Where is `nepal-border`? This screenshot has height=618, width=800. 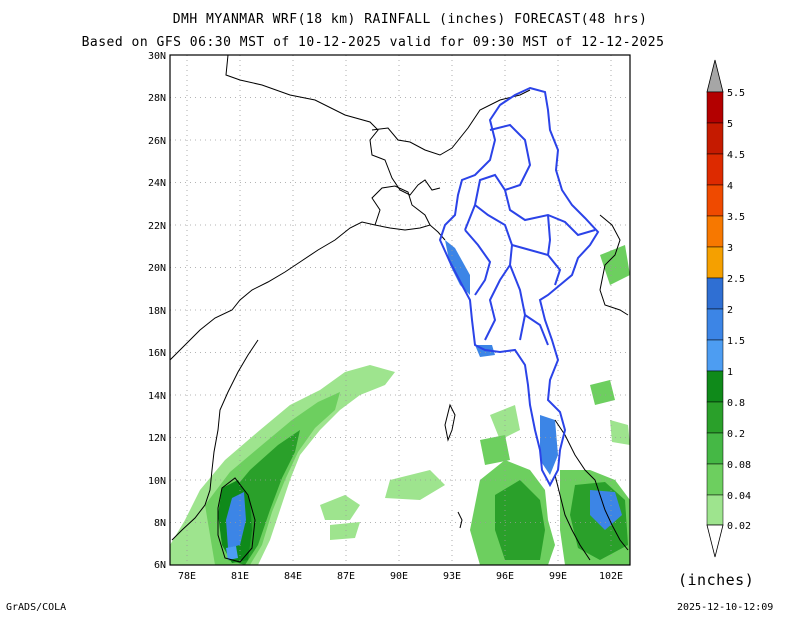
nepal-border is located at coordinates (451, 122).